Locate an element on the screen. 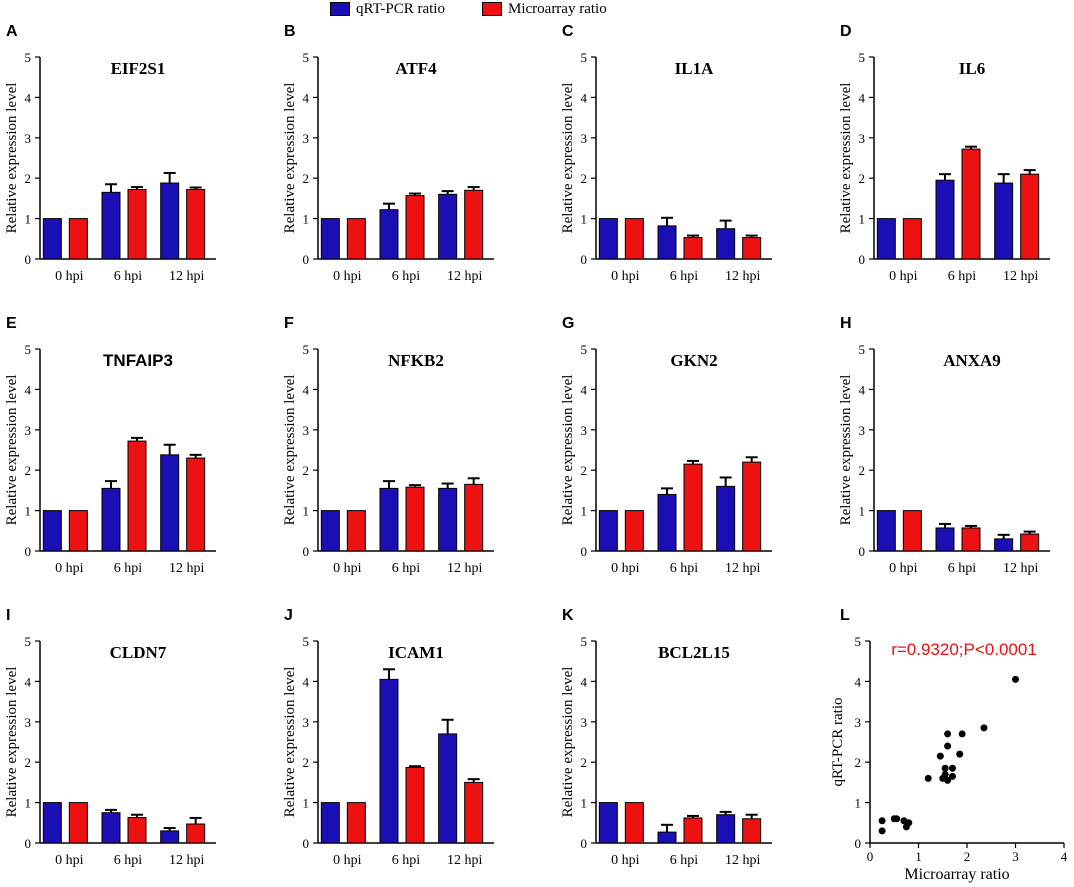 The width and height of the screenshot is (1074, 887). panel-letter: F is located at coordinates (289, 323).